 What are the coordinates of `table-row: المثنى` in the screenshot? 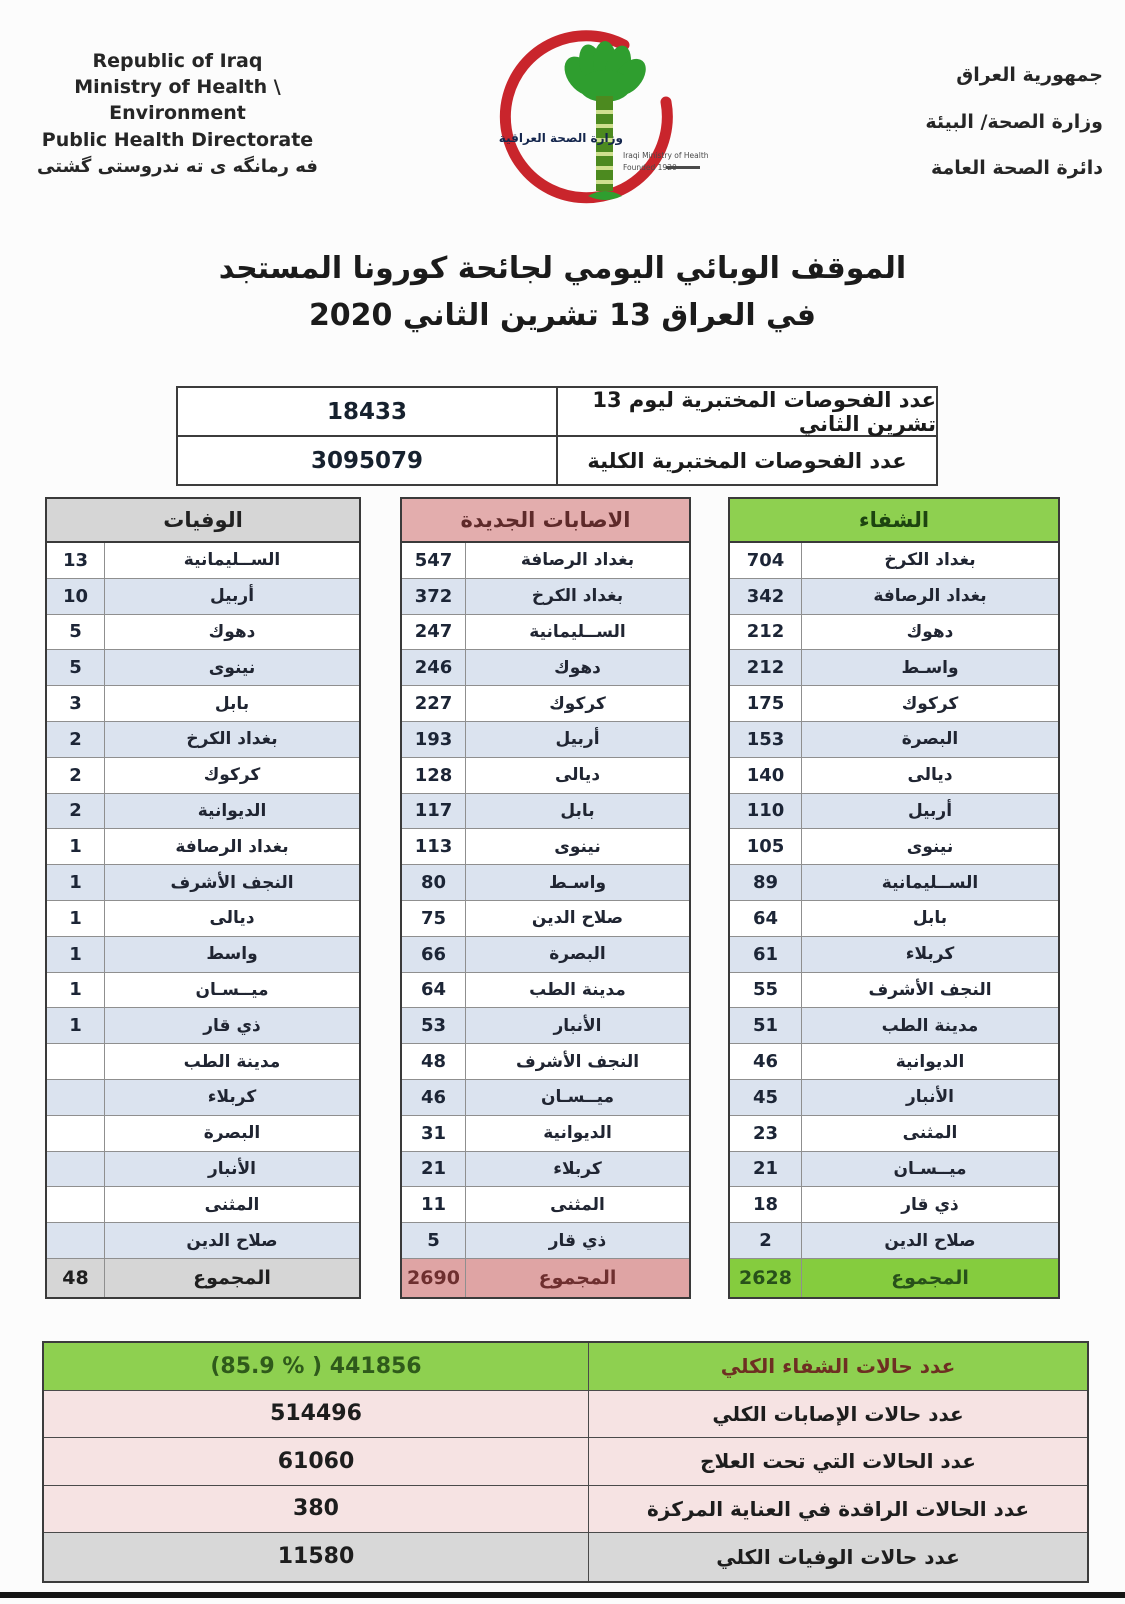 It's located at (203, 1205).